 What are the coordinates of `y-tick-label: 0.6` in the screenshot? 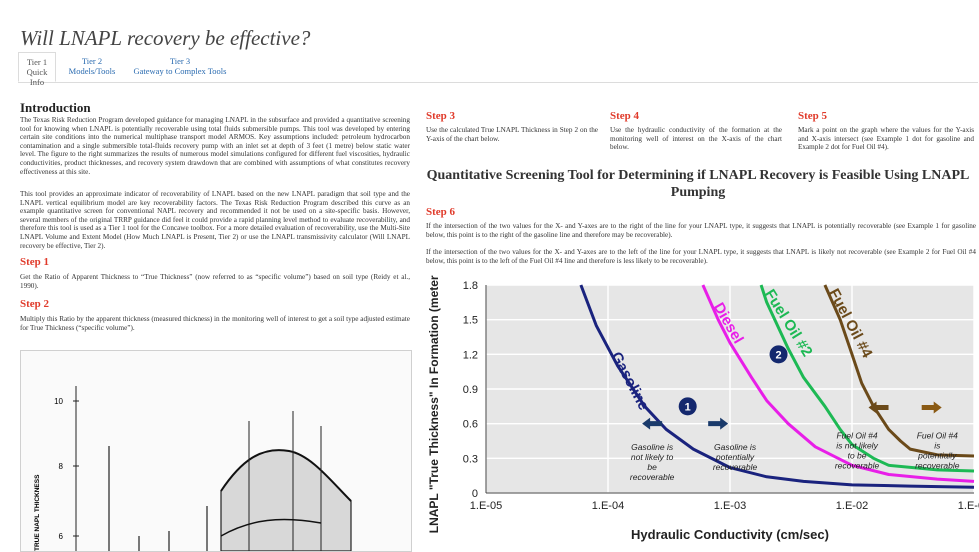 It's located at (470, 425).